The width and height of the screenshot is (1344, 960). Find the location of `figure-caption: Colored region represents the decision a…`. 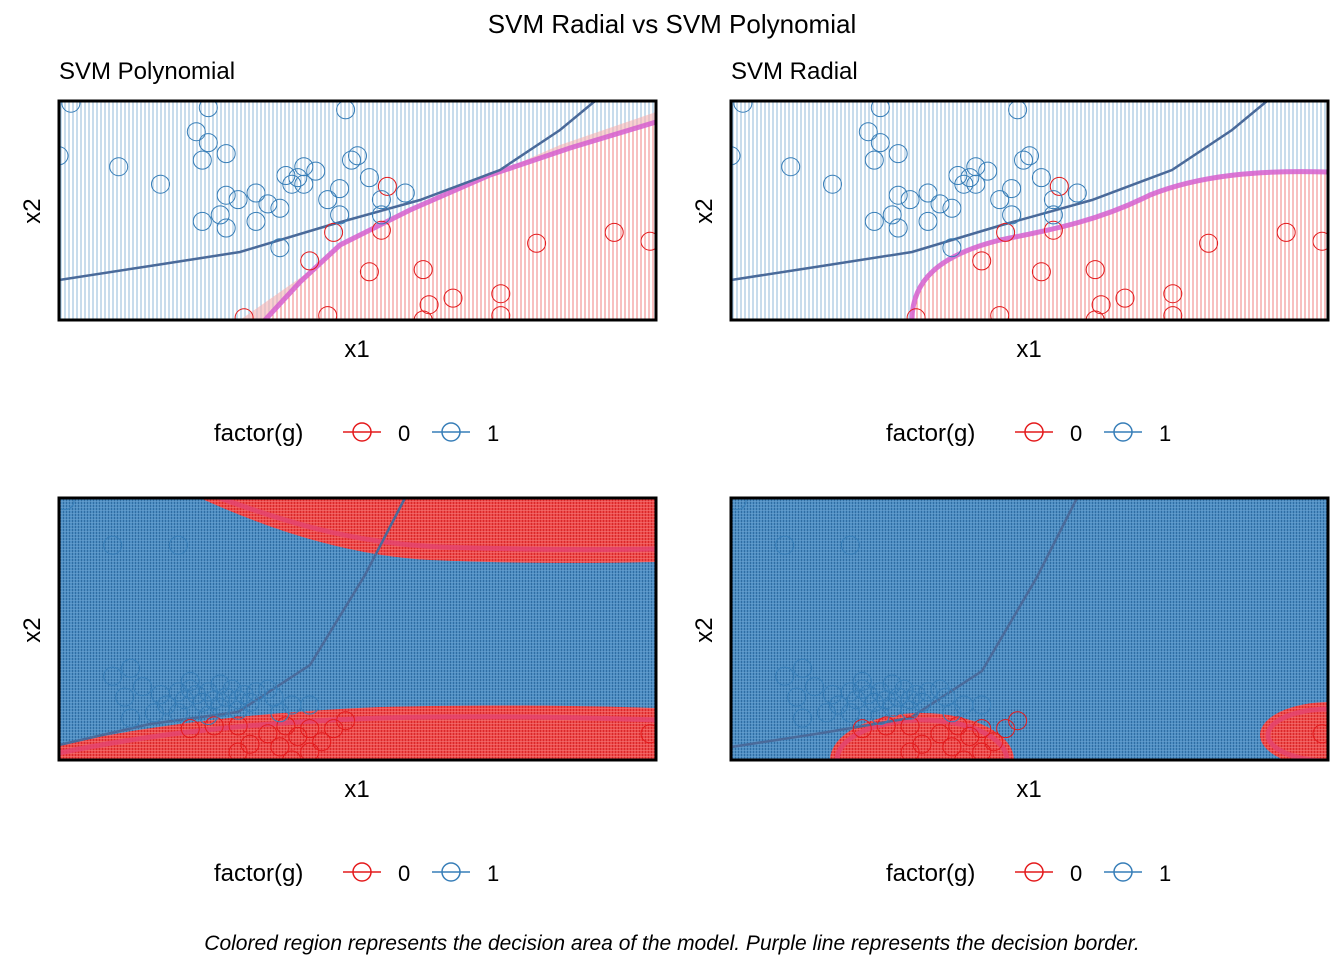

figure-caption: Colored region represents the decision a… is located at coordinates (671, 943).